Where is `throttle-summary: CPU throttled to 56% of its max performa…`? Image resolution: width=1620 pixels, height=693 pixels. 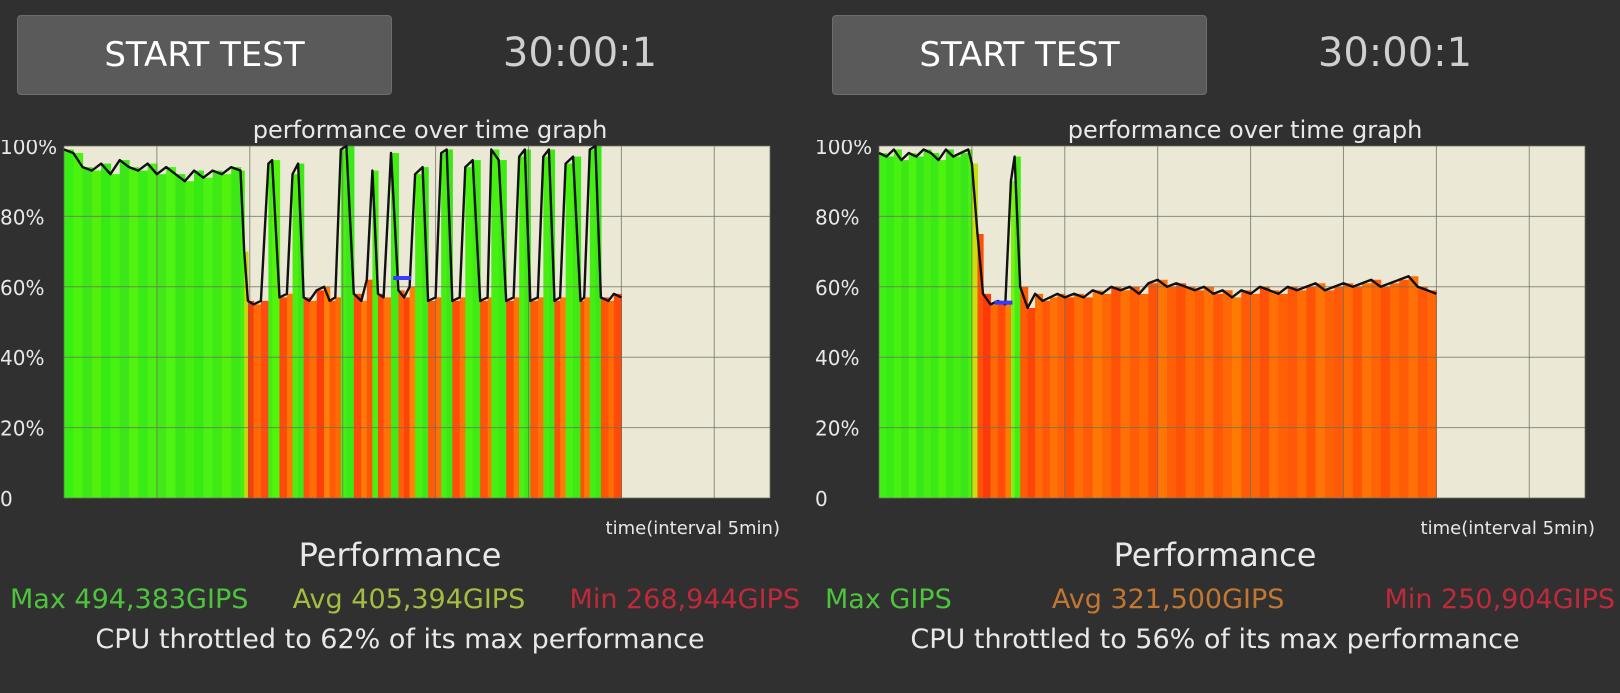 throttle-summary: CPU throttled to 56% of its max performa… is located at coordinates (1215, 639).